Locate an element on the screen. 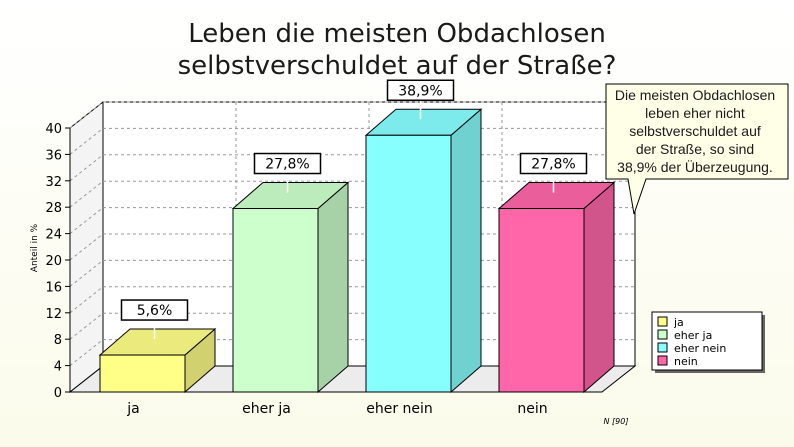 The width and height of the screenshot is (794, 447). data-label: 38,9% is located at coordinates (420, 91).